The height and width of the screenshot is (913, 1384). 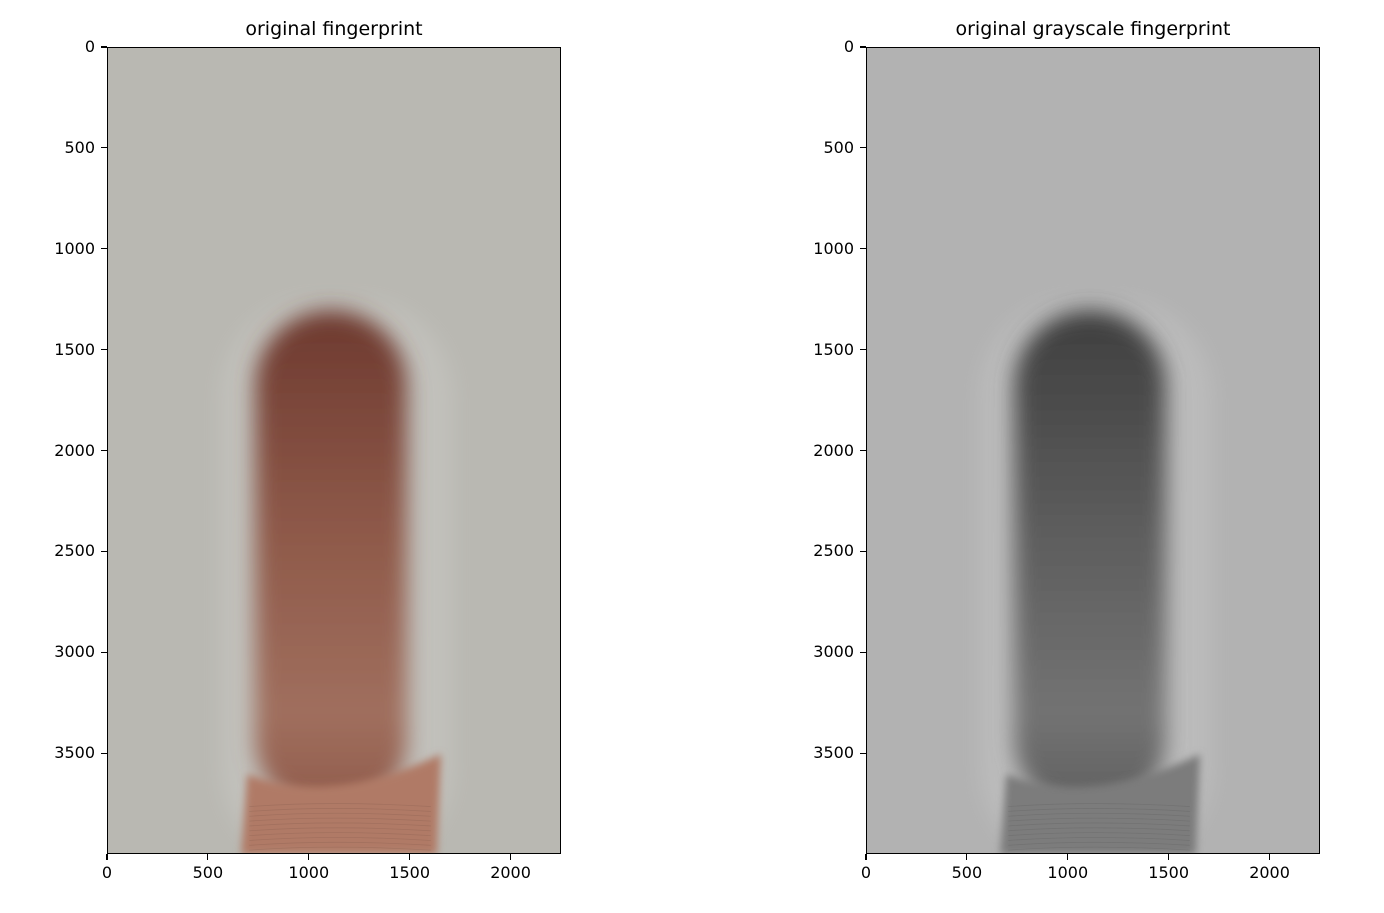 What do you see at coordinates (334, 29) in the screenshot?
I see `left-chart-title: original fingerprint` at bounding box center [334, 29].